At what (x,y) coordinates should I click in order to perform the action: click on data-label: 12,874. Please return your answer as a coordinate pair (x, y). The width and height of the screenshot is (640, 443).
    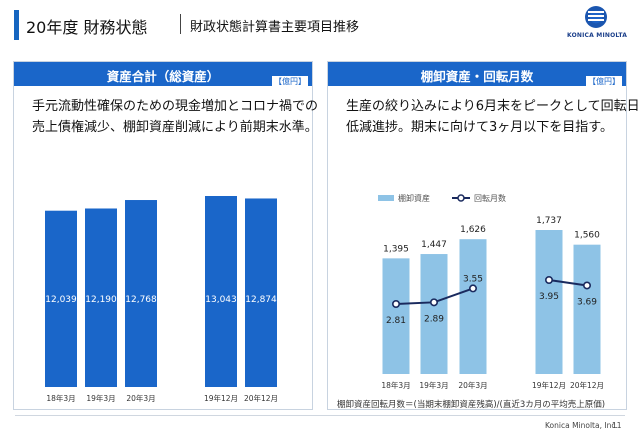
    Looking at the image, I should click on (261, 300).